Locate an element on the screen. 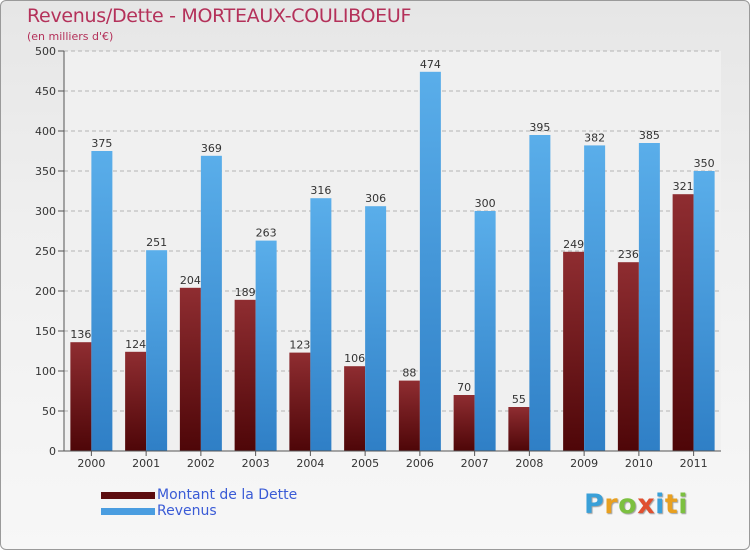  y-tick-label: 300 is located at coordinates (45, 211).